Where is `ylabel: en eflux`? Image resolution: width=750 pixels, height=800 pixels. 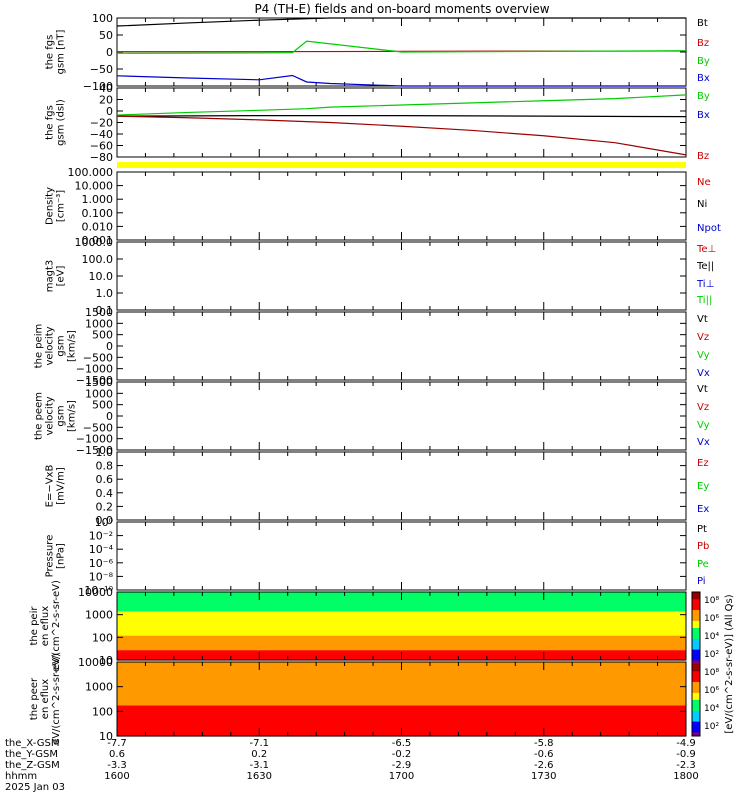
ylabel: en eflux is located at coordinates (45, 626).